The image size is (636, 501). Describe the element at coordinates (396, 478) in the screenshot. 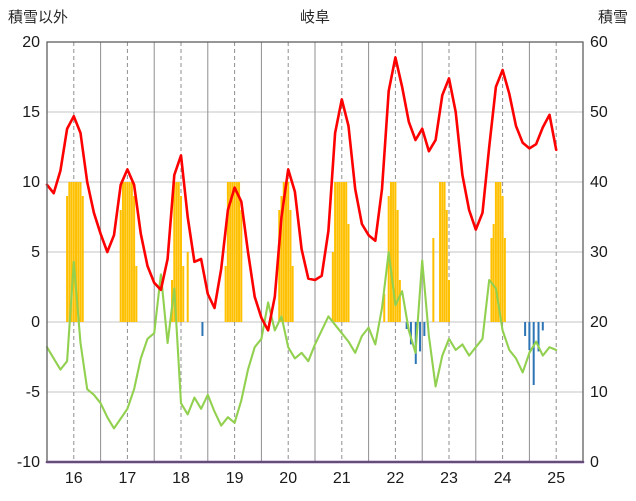

I see `day-label: 22` at that location.